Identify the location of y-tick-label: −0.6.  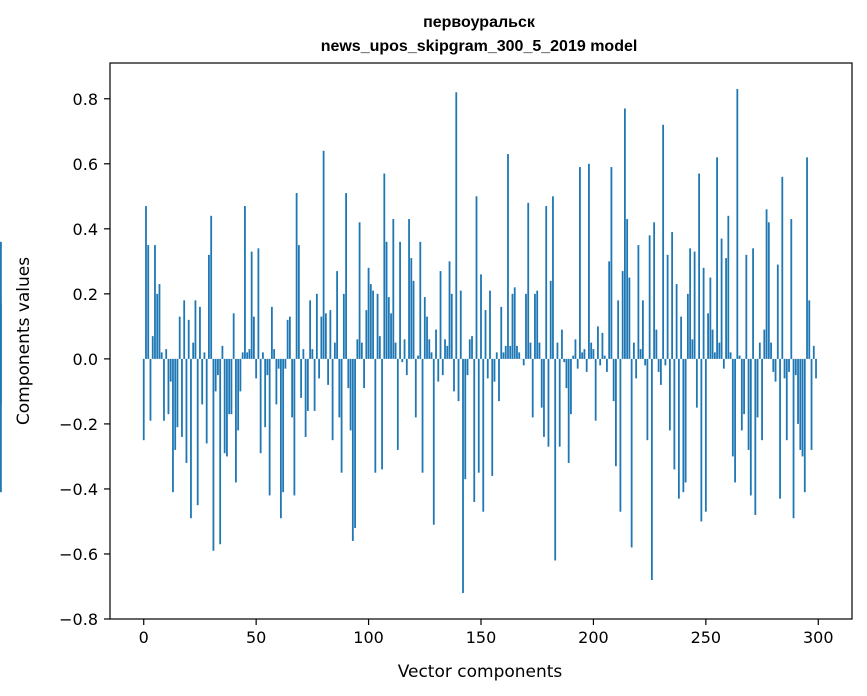
(78, 554).